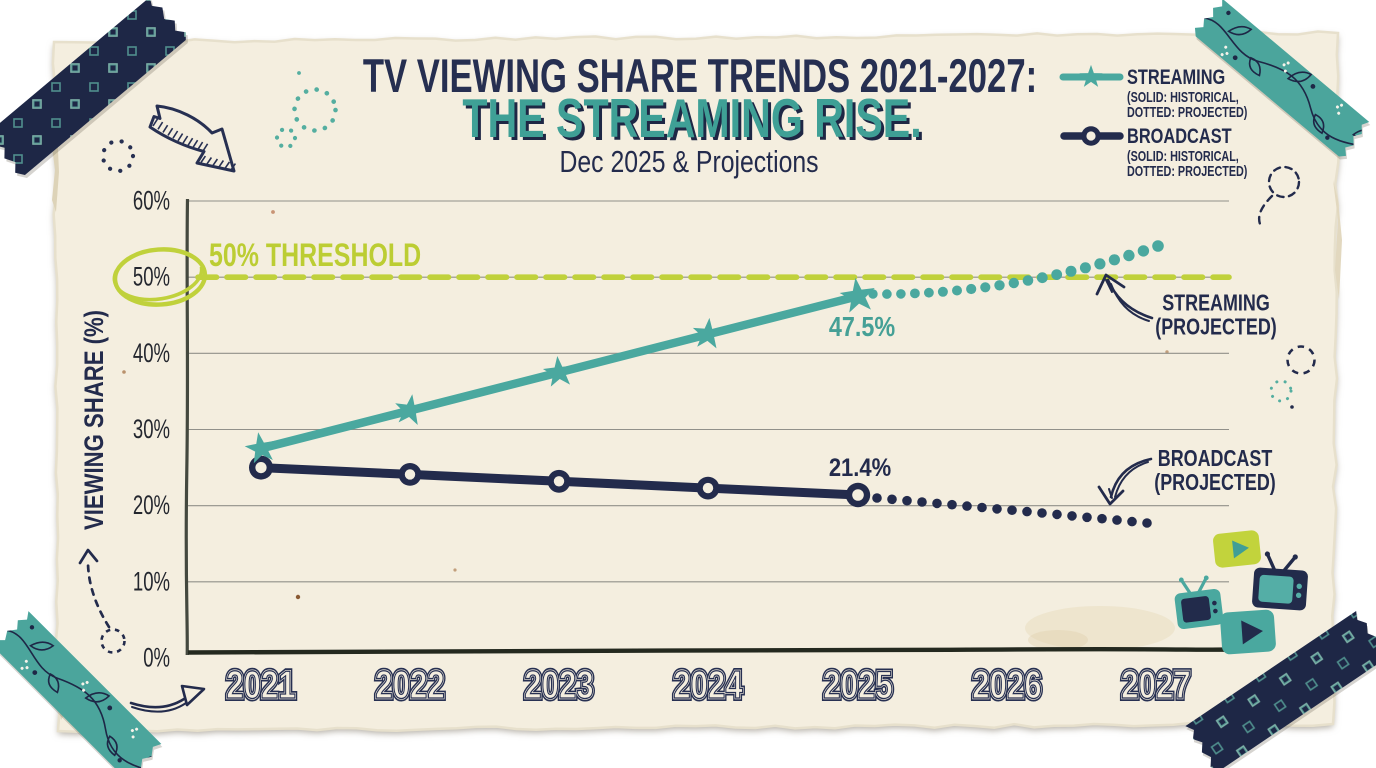  I want to click on svg-text: 60%, so click(151, 200).